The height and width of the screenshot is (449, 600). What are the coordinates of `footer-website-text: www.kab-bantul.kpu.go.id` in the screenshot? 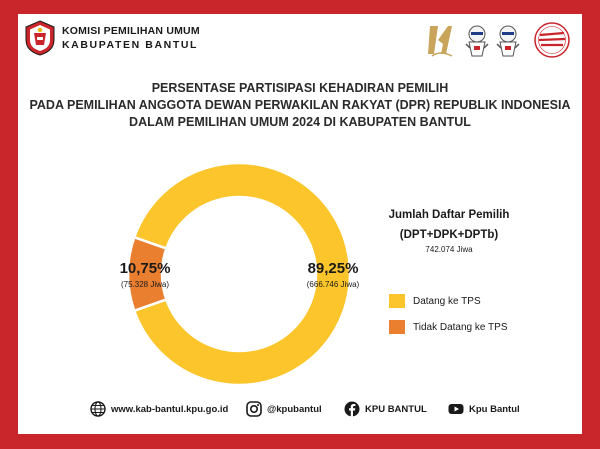 It's located at (170, 409).